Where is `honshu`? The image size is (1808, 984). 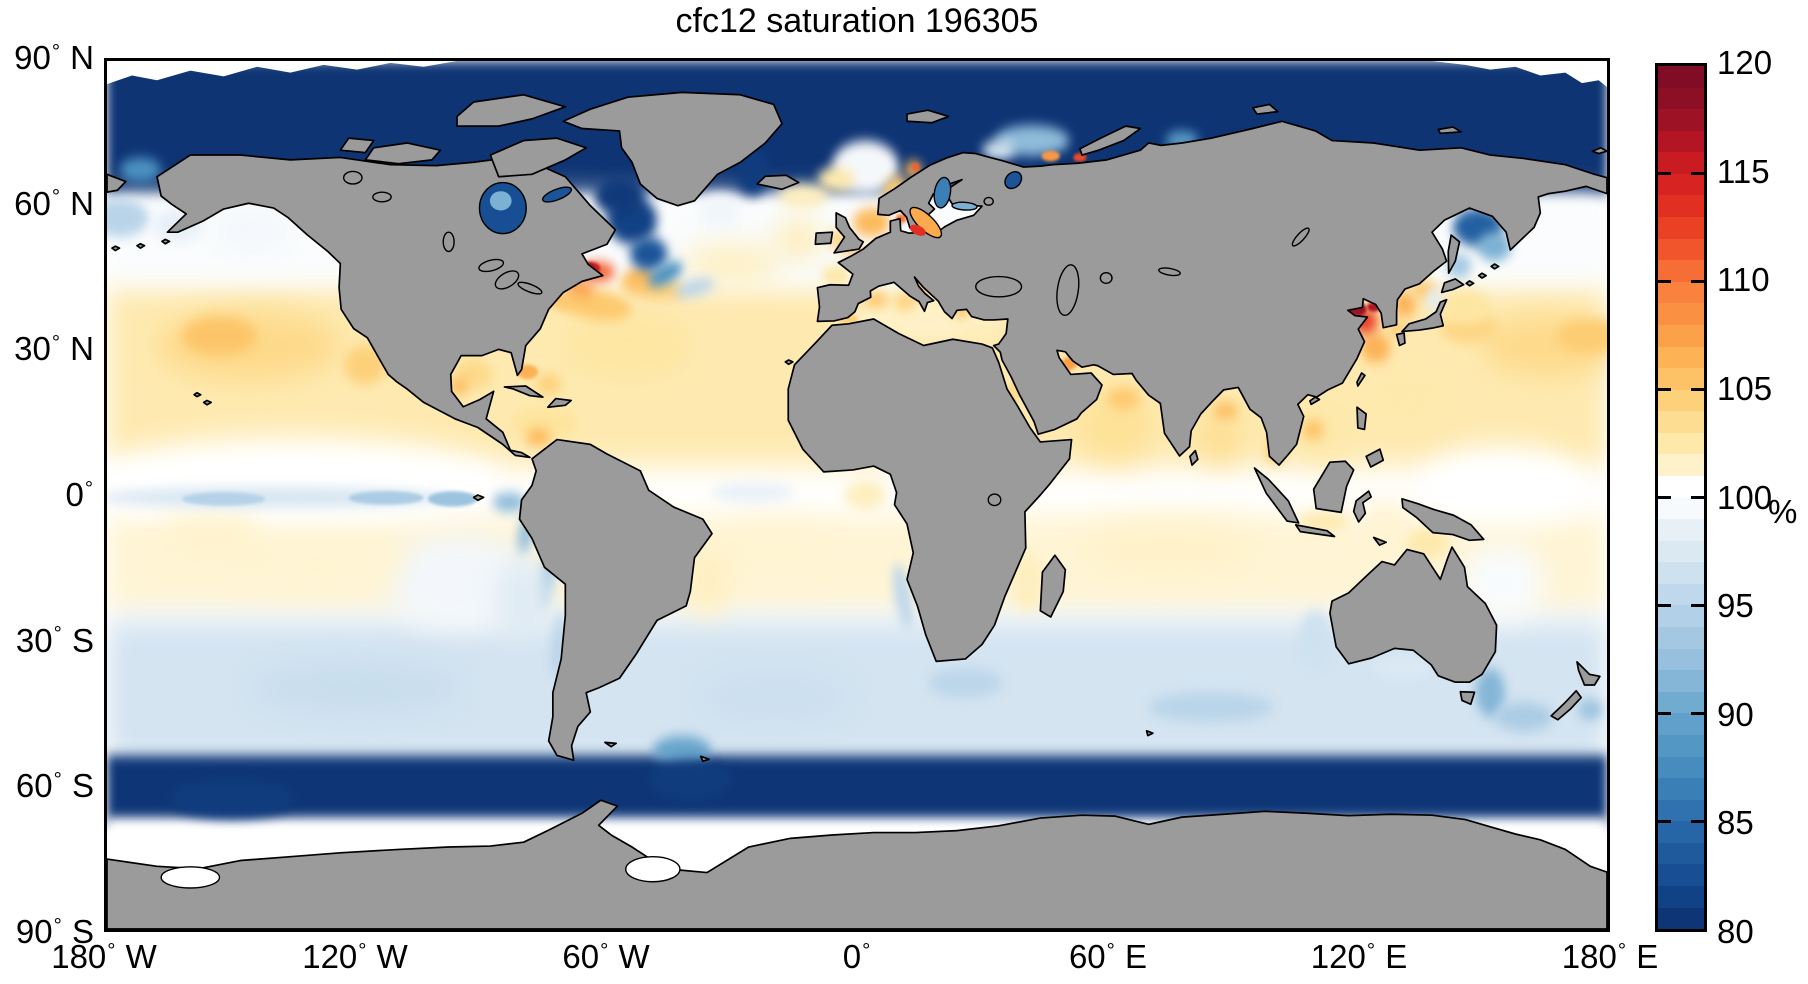
honshu is located at coordinates (1424, 316).